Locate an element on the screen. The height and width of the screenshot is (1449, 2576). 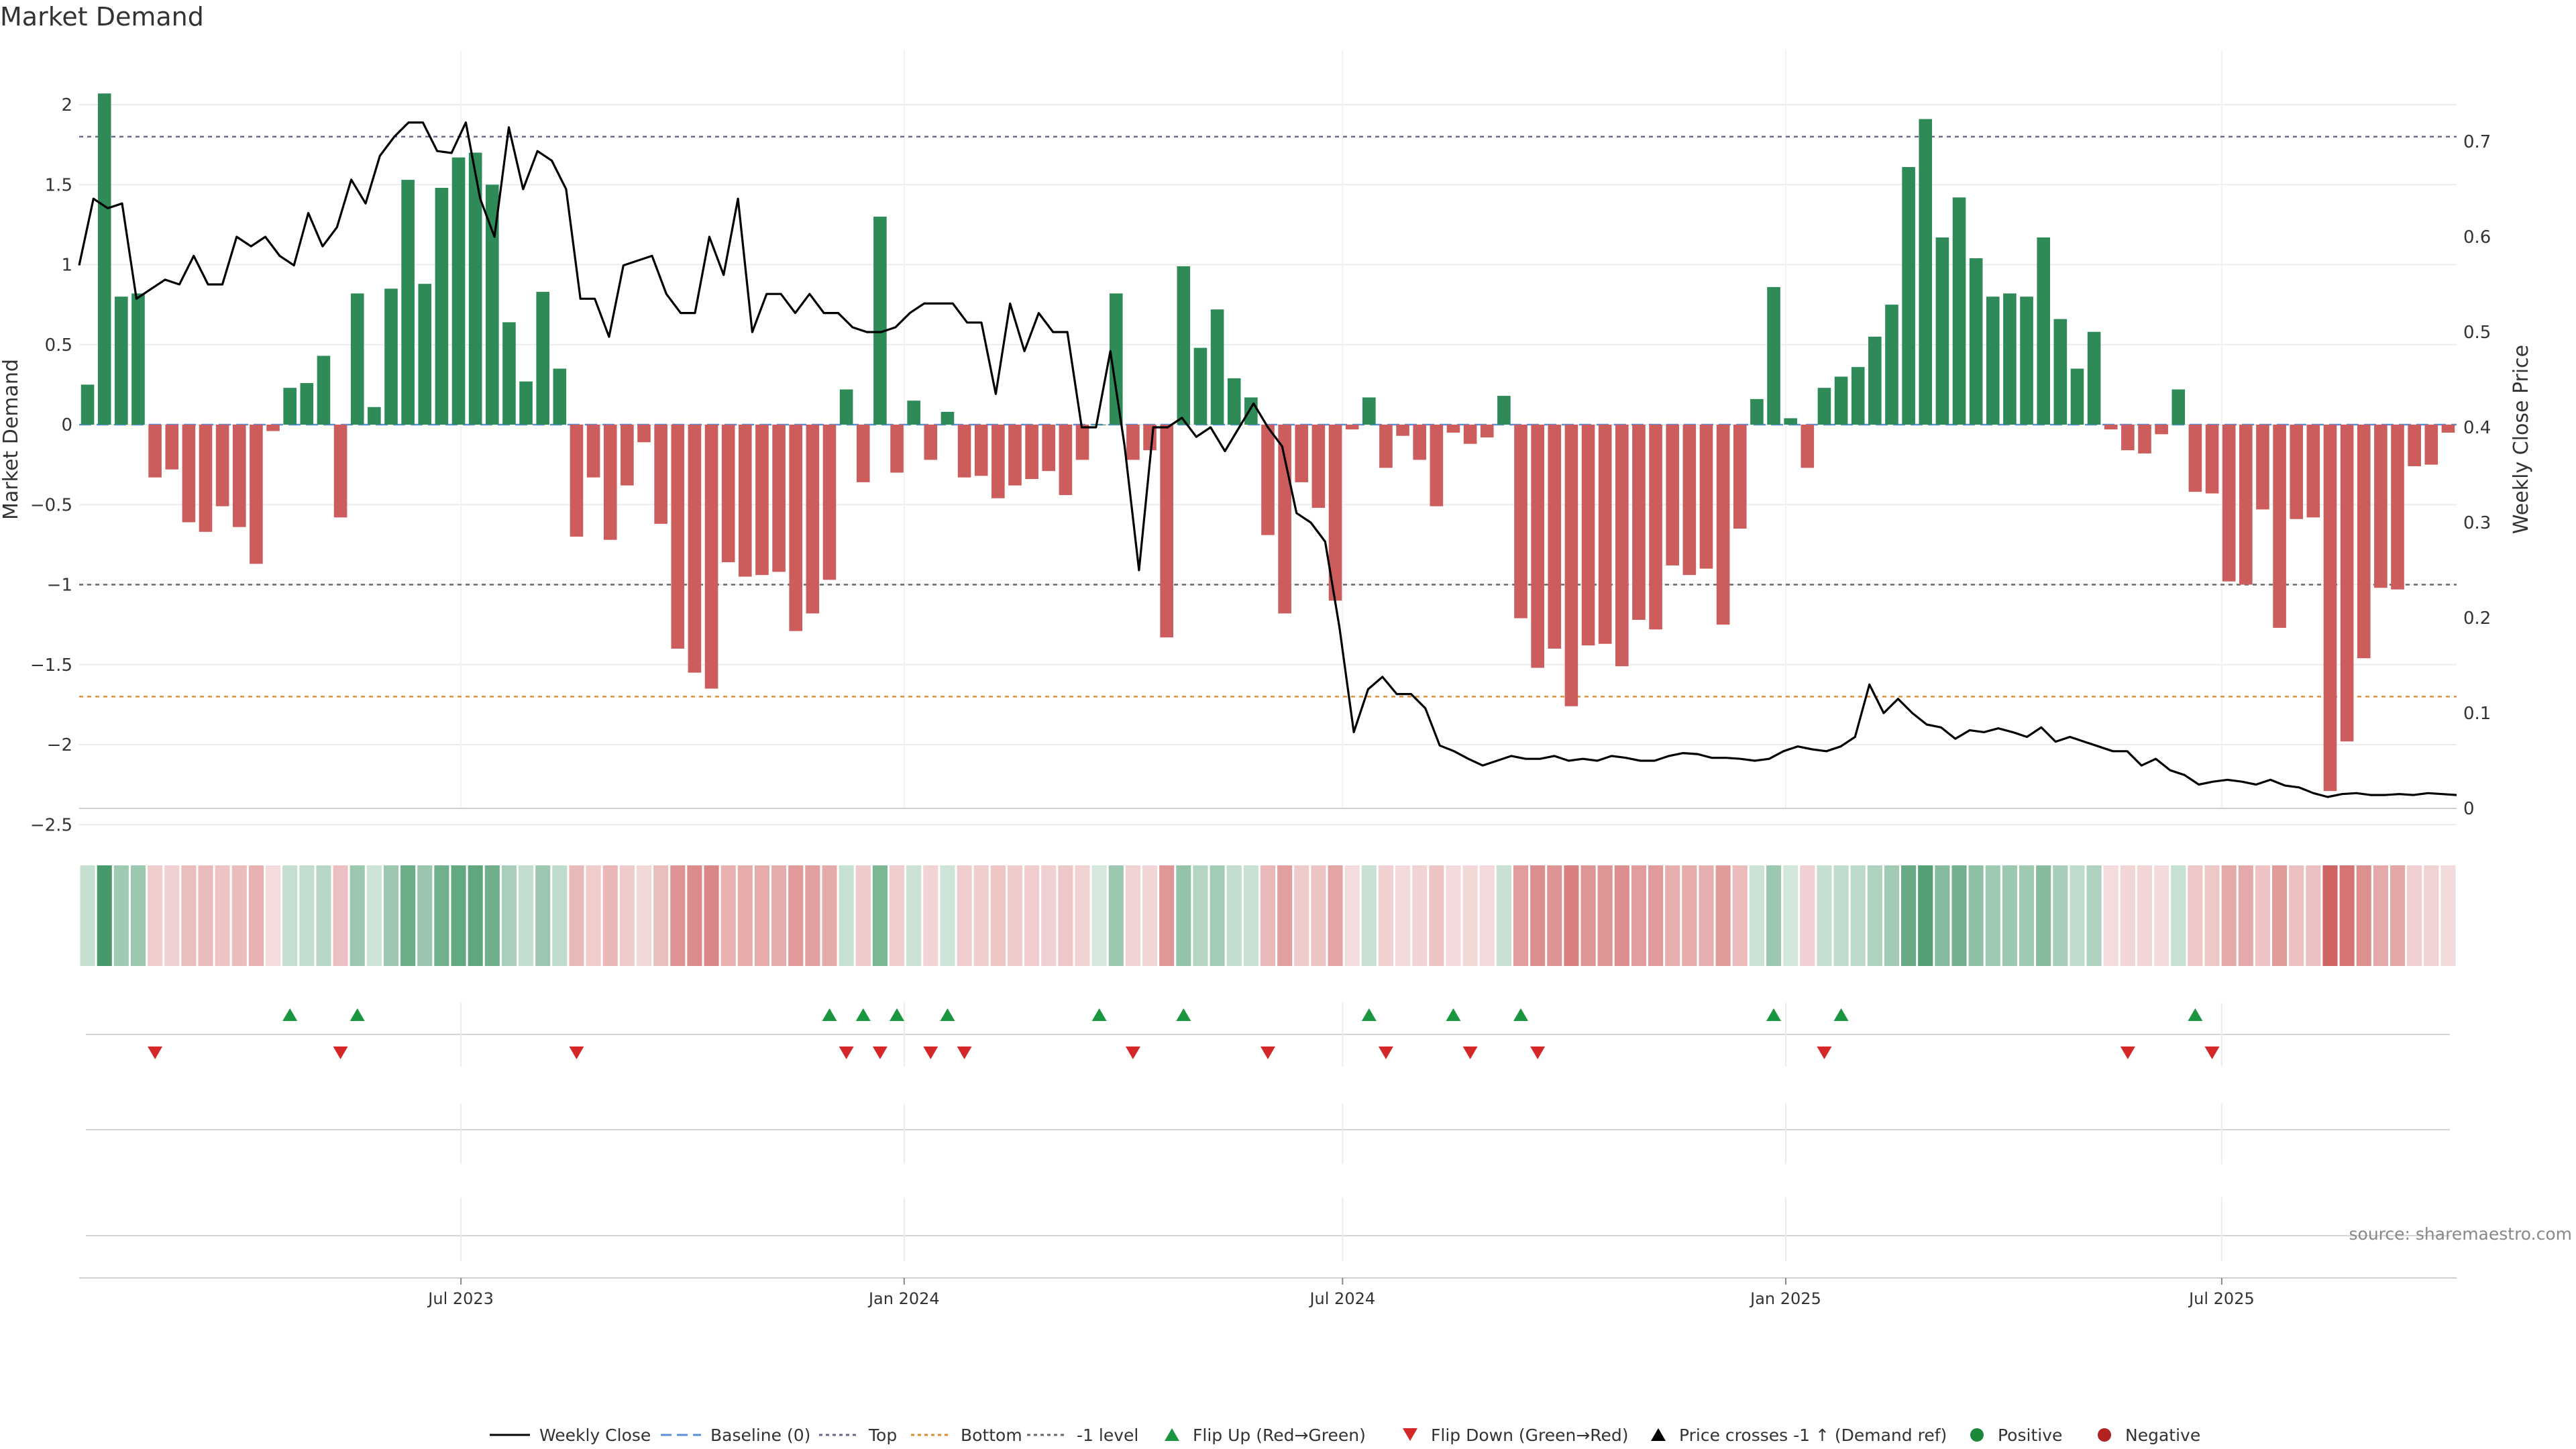
flip-markers is located at coordinates (1184, 1033).